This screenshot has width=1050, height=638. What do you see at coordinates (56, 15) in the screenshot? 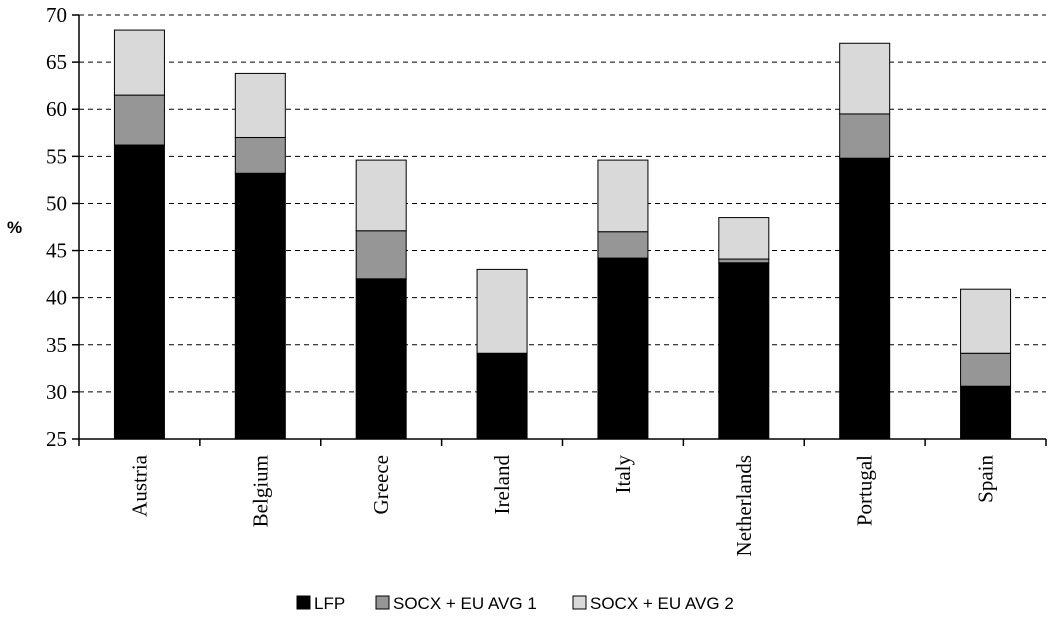
I see `y-tick-label: 70` at bounding box center [56, 15].